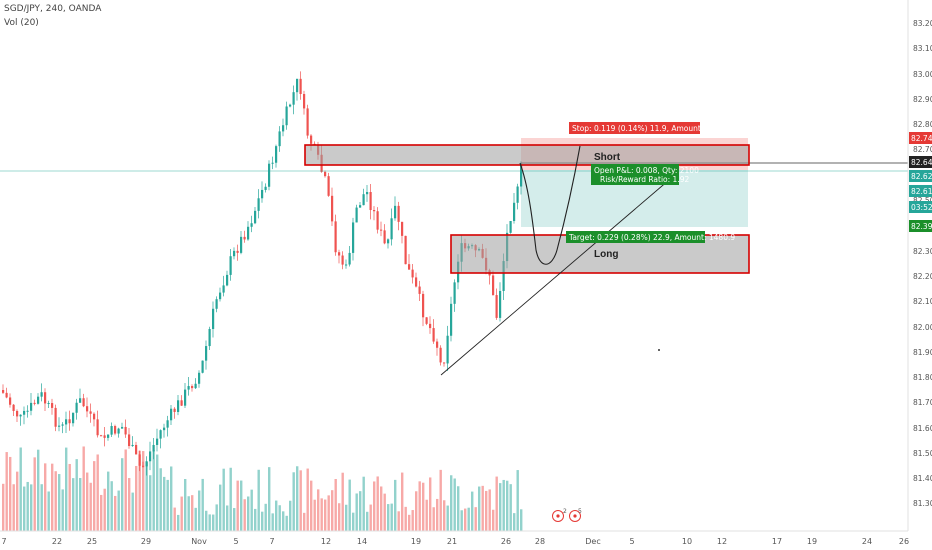  I want to click on trend-line, so click(555, 277).